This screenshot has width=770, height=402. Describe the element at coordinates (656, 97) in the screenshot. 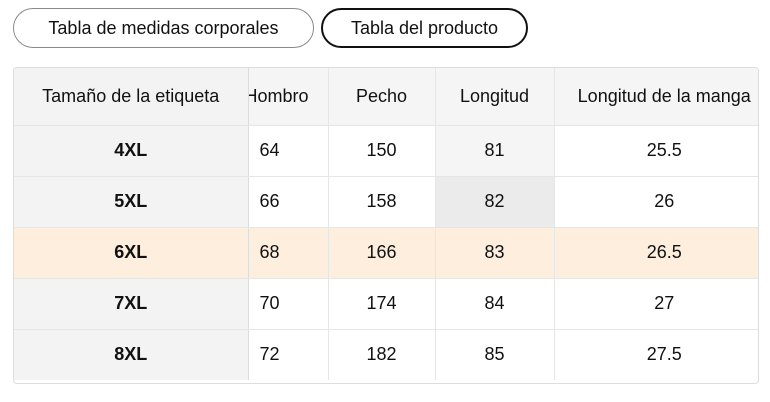

I see `column-header-sleeve-length: Longitud de la manga` at that location.